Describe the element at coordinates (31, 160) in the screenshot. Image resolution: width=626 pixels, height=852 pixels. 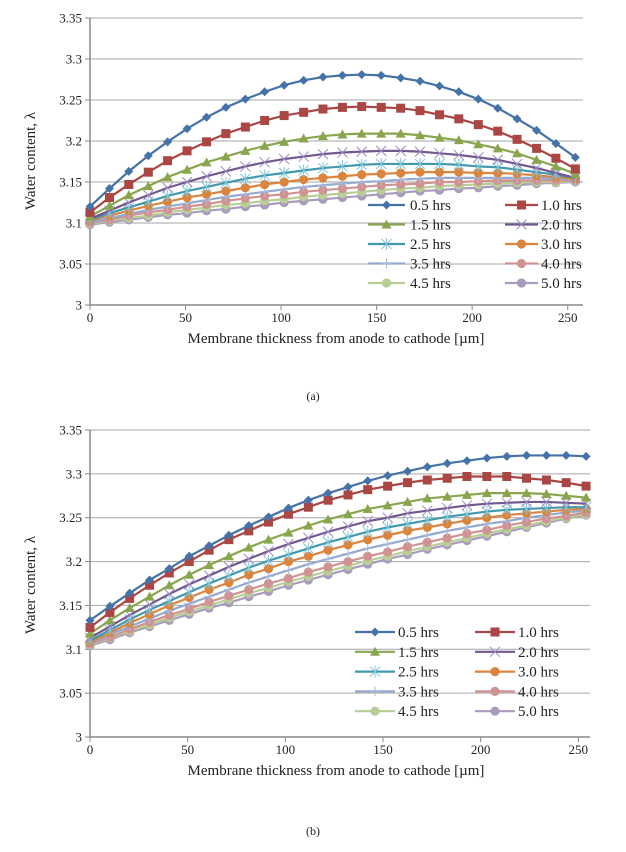
I see `chart-a-y-axis-title: Water content, λ` at that location.